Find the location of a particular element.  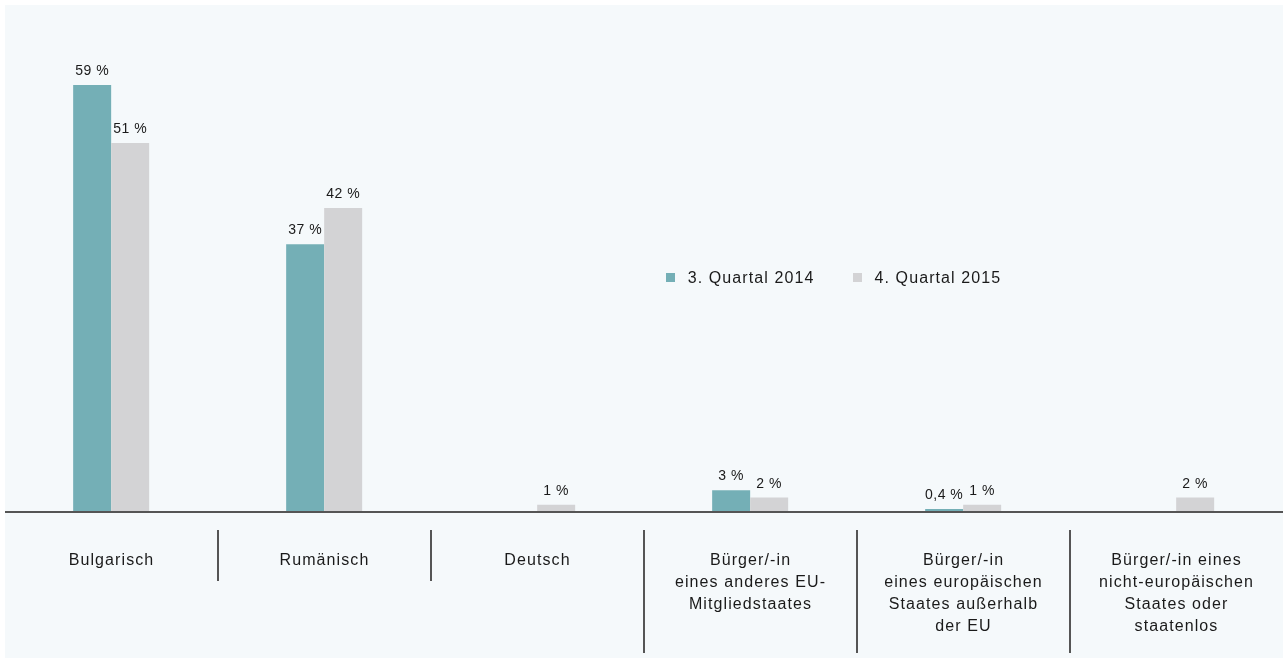

x-tick-label: Deutsch is located at coordinates (537, 559).